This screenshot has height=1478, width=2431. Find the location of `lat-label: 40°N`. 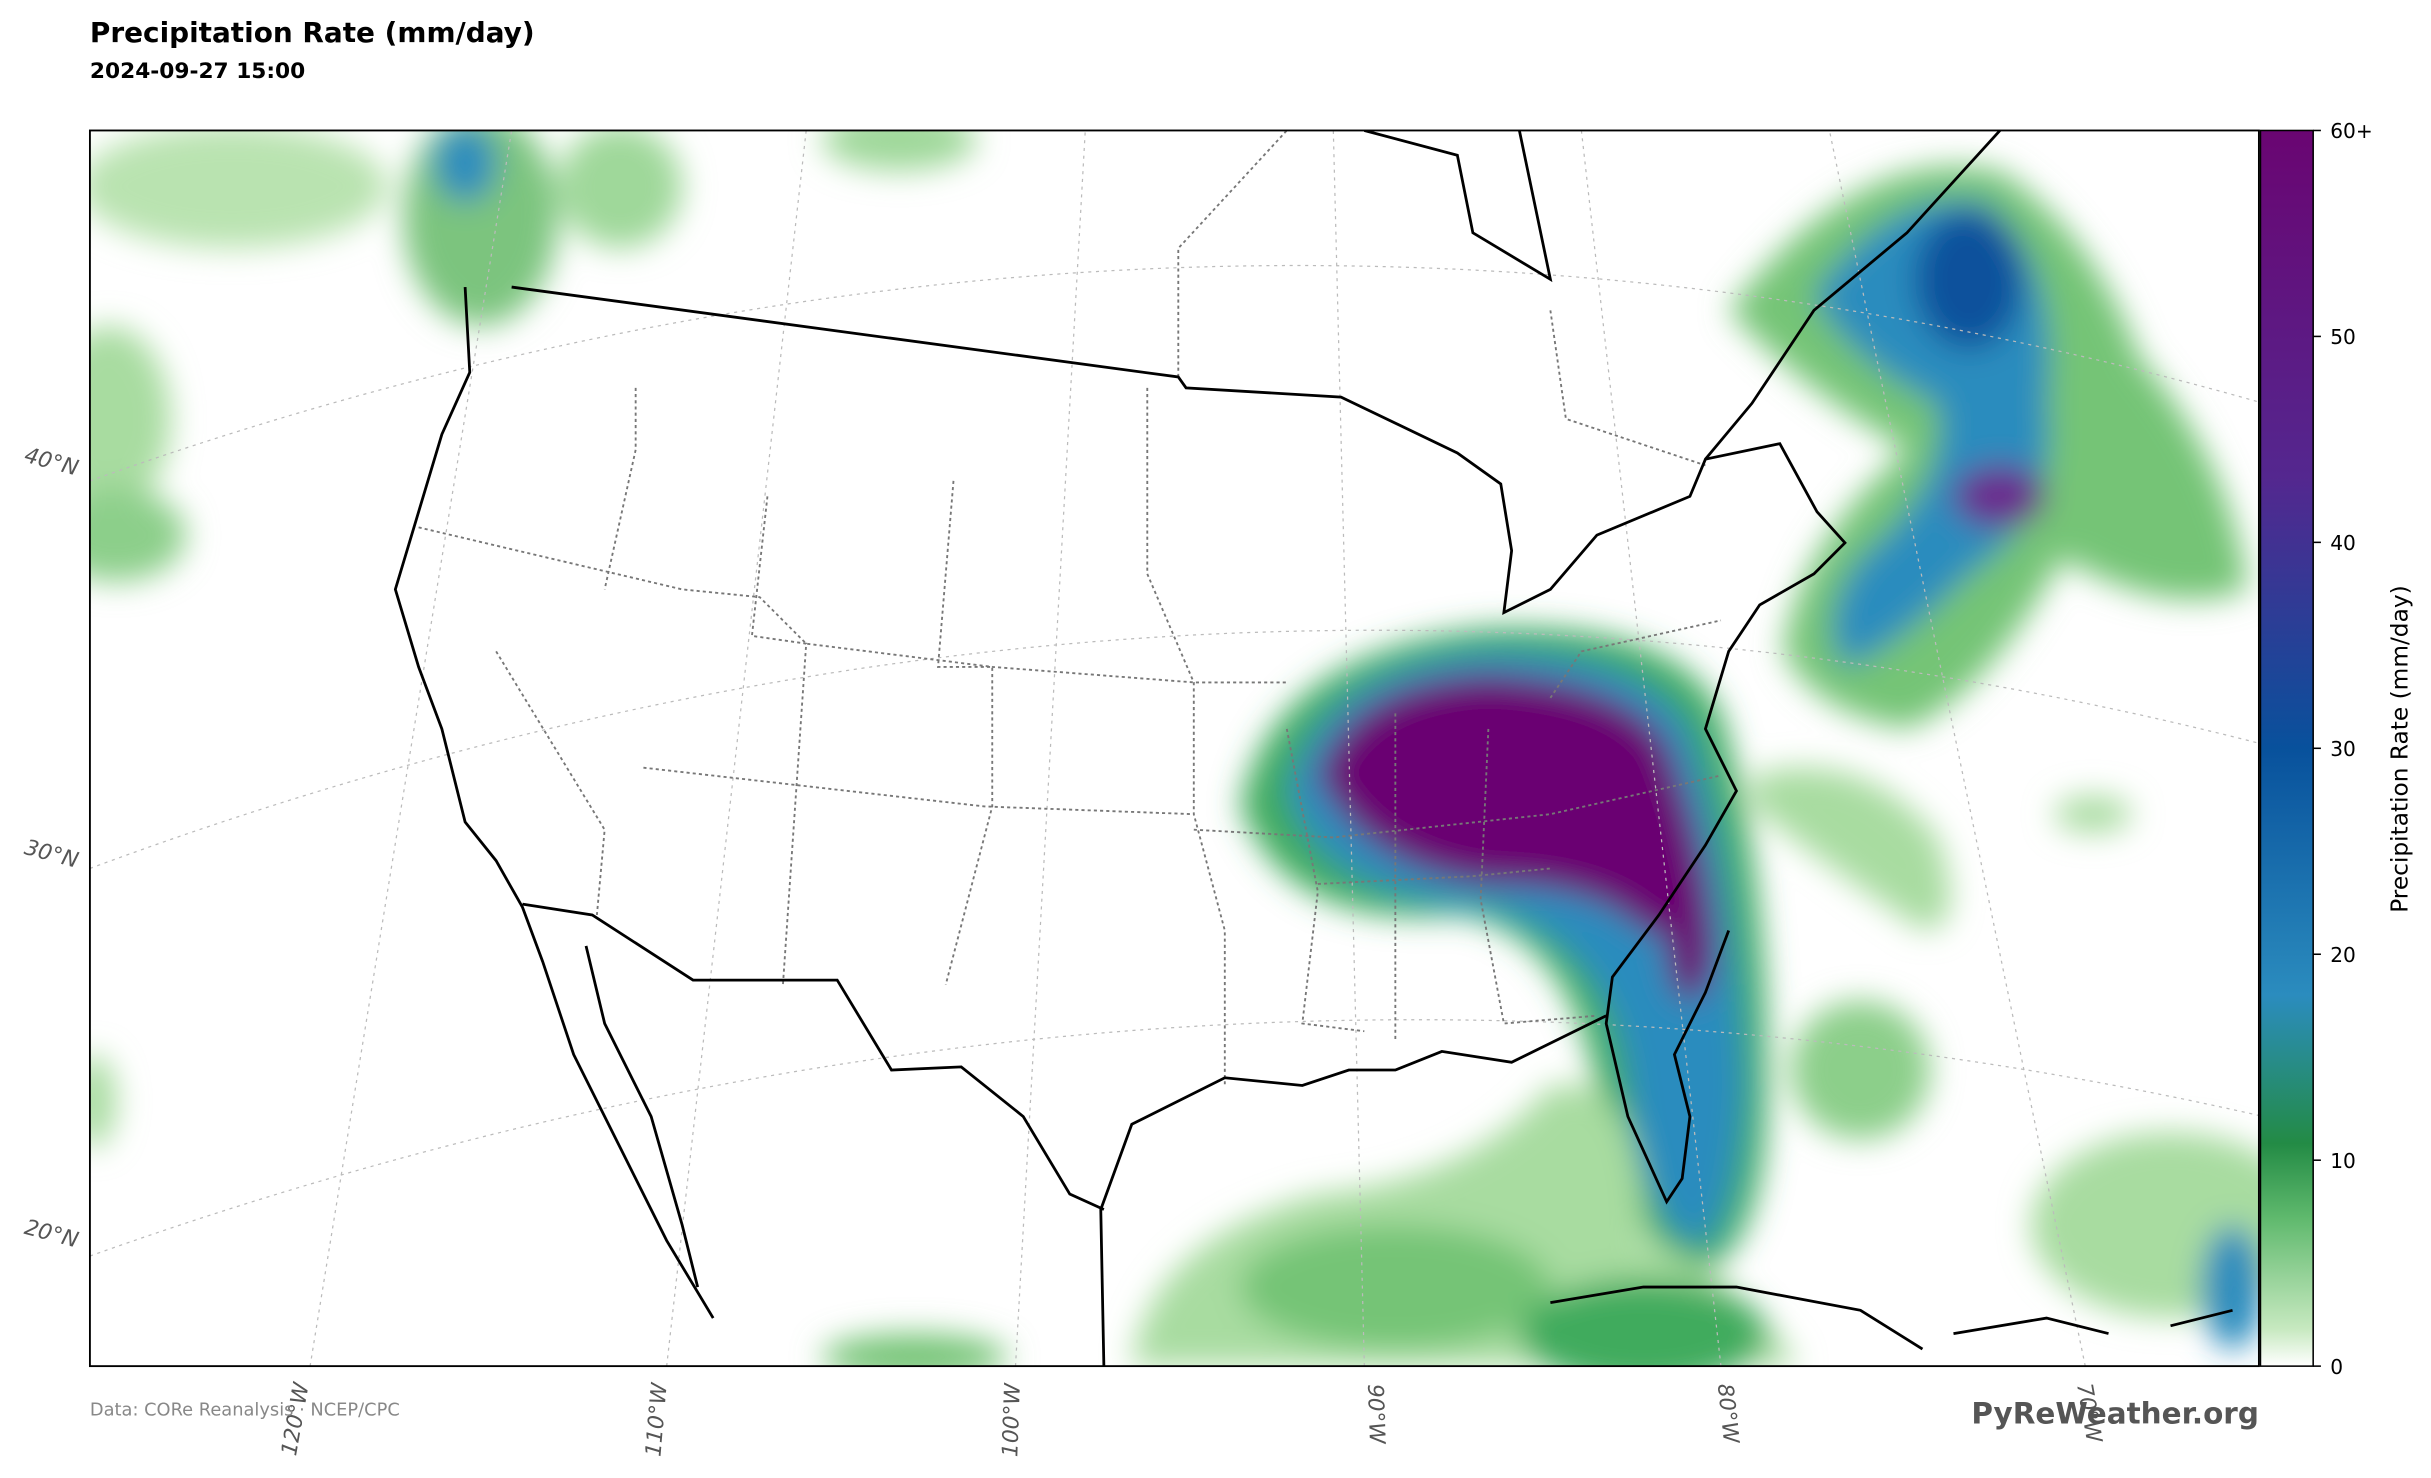

lat-label: 40°N is located at coordinates (51, 462).